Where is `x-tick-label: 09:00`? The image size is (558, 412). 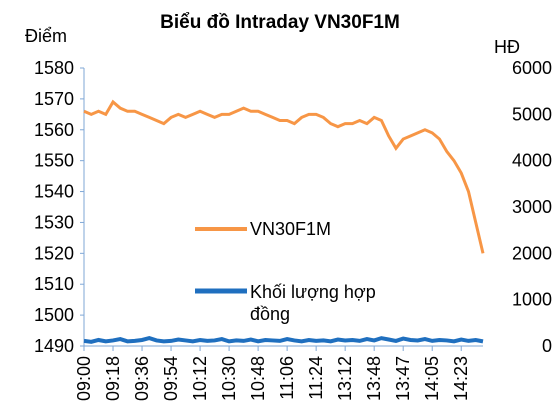 x-tick-label: 09:00 is located at coordinates (84, 378).